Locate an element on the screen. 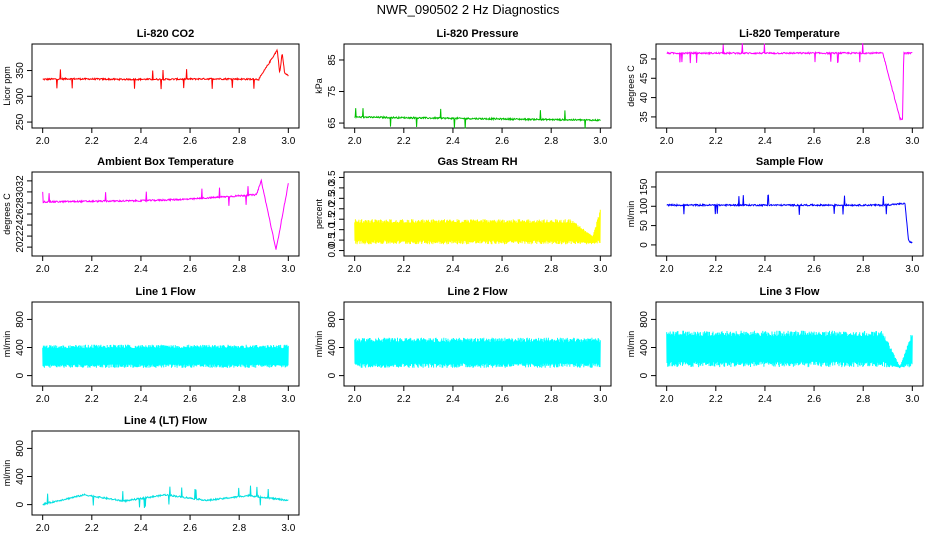 The image size is (936, 540). panel-title: Line 2 Flow is located at coordinates (478, 292).